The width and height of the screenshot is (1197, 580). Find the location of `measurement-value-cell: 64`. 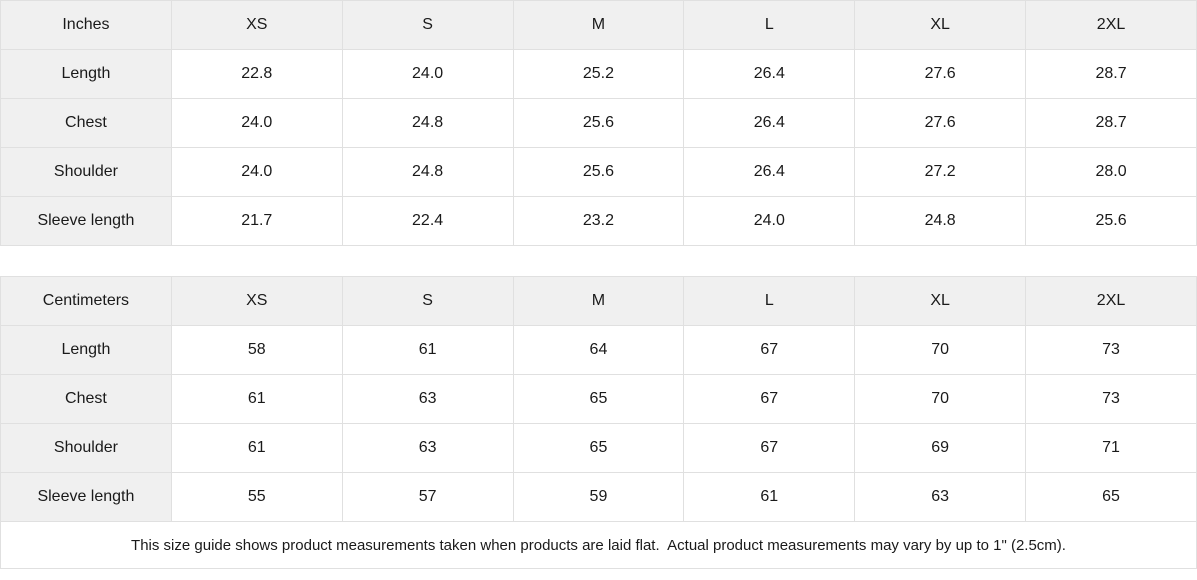

measurement-value-cell: 64 is located at coordinates (598, 350).